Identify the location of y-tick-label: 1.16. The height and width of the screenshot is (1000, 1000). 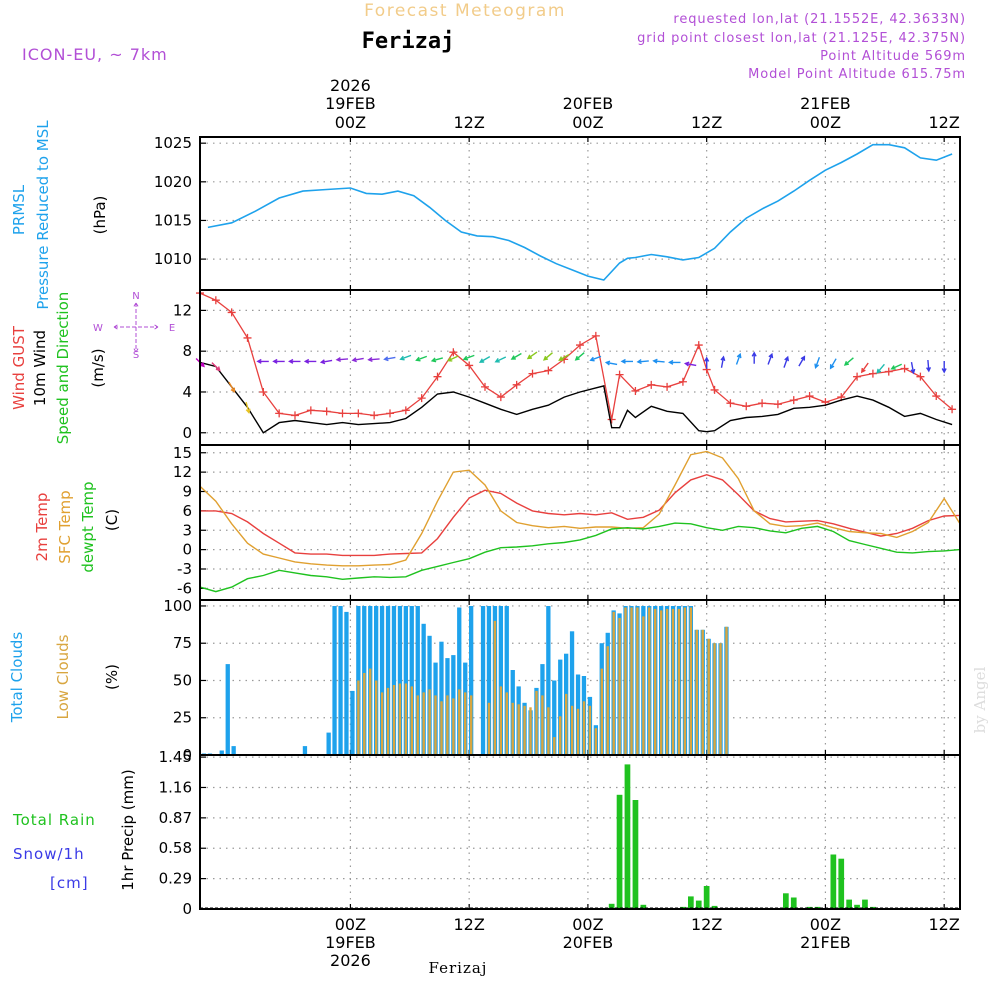
(175, 787).